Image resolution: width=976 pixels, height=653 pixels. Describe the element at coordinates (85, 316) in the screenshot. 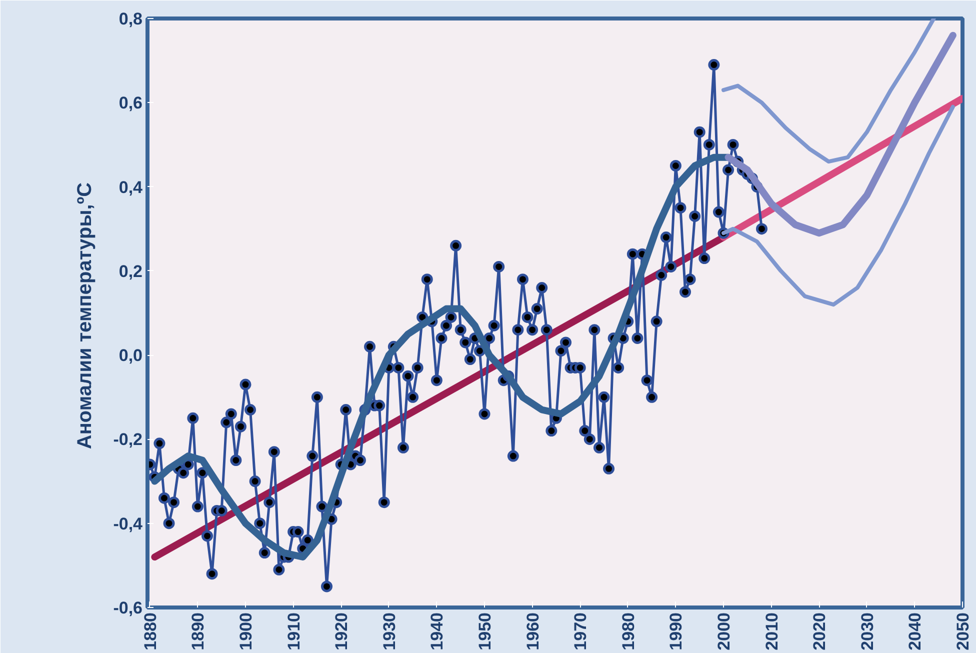

I see `y-axis-title: Аномалии температуры,ºC` at that location.